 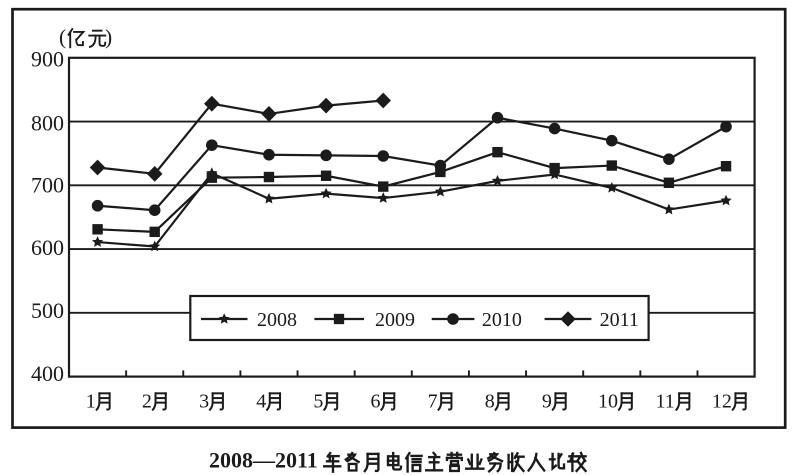 I want to click on svg-text: 500, so click(x=47, y=310).